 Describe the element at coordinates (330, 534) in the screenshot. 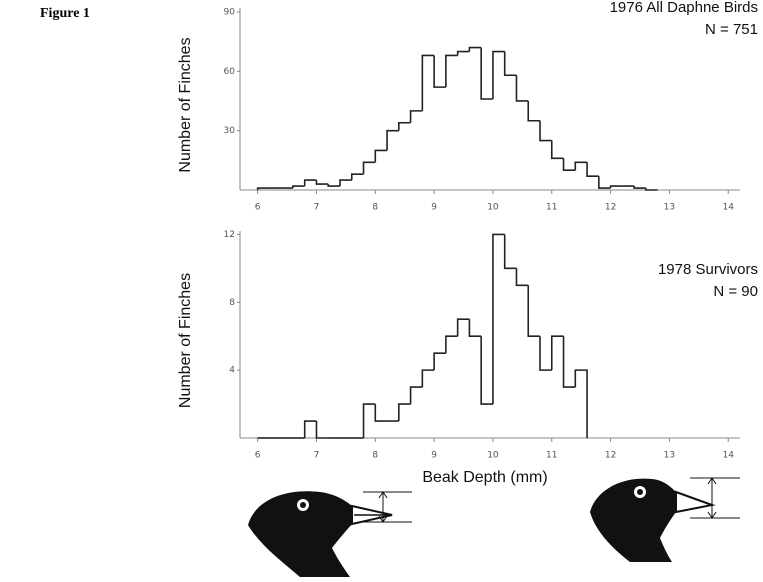

I see `bird-large-beak` at that location.